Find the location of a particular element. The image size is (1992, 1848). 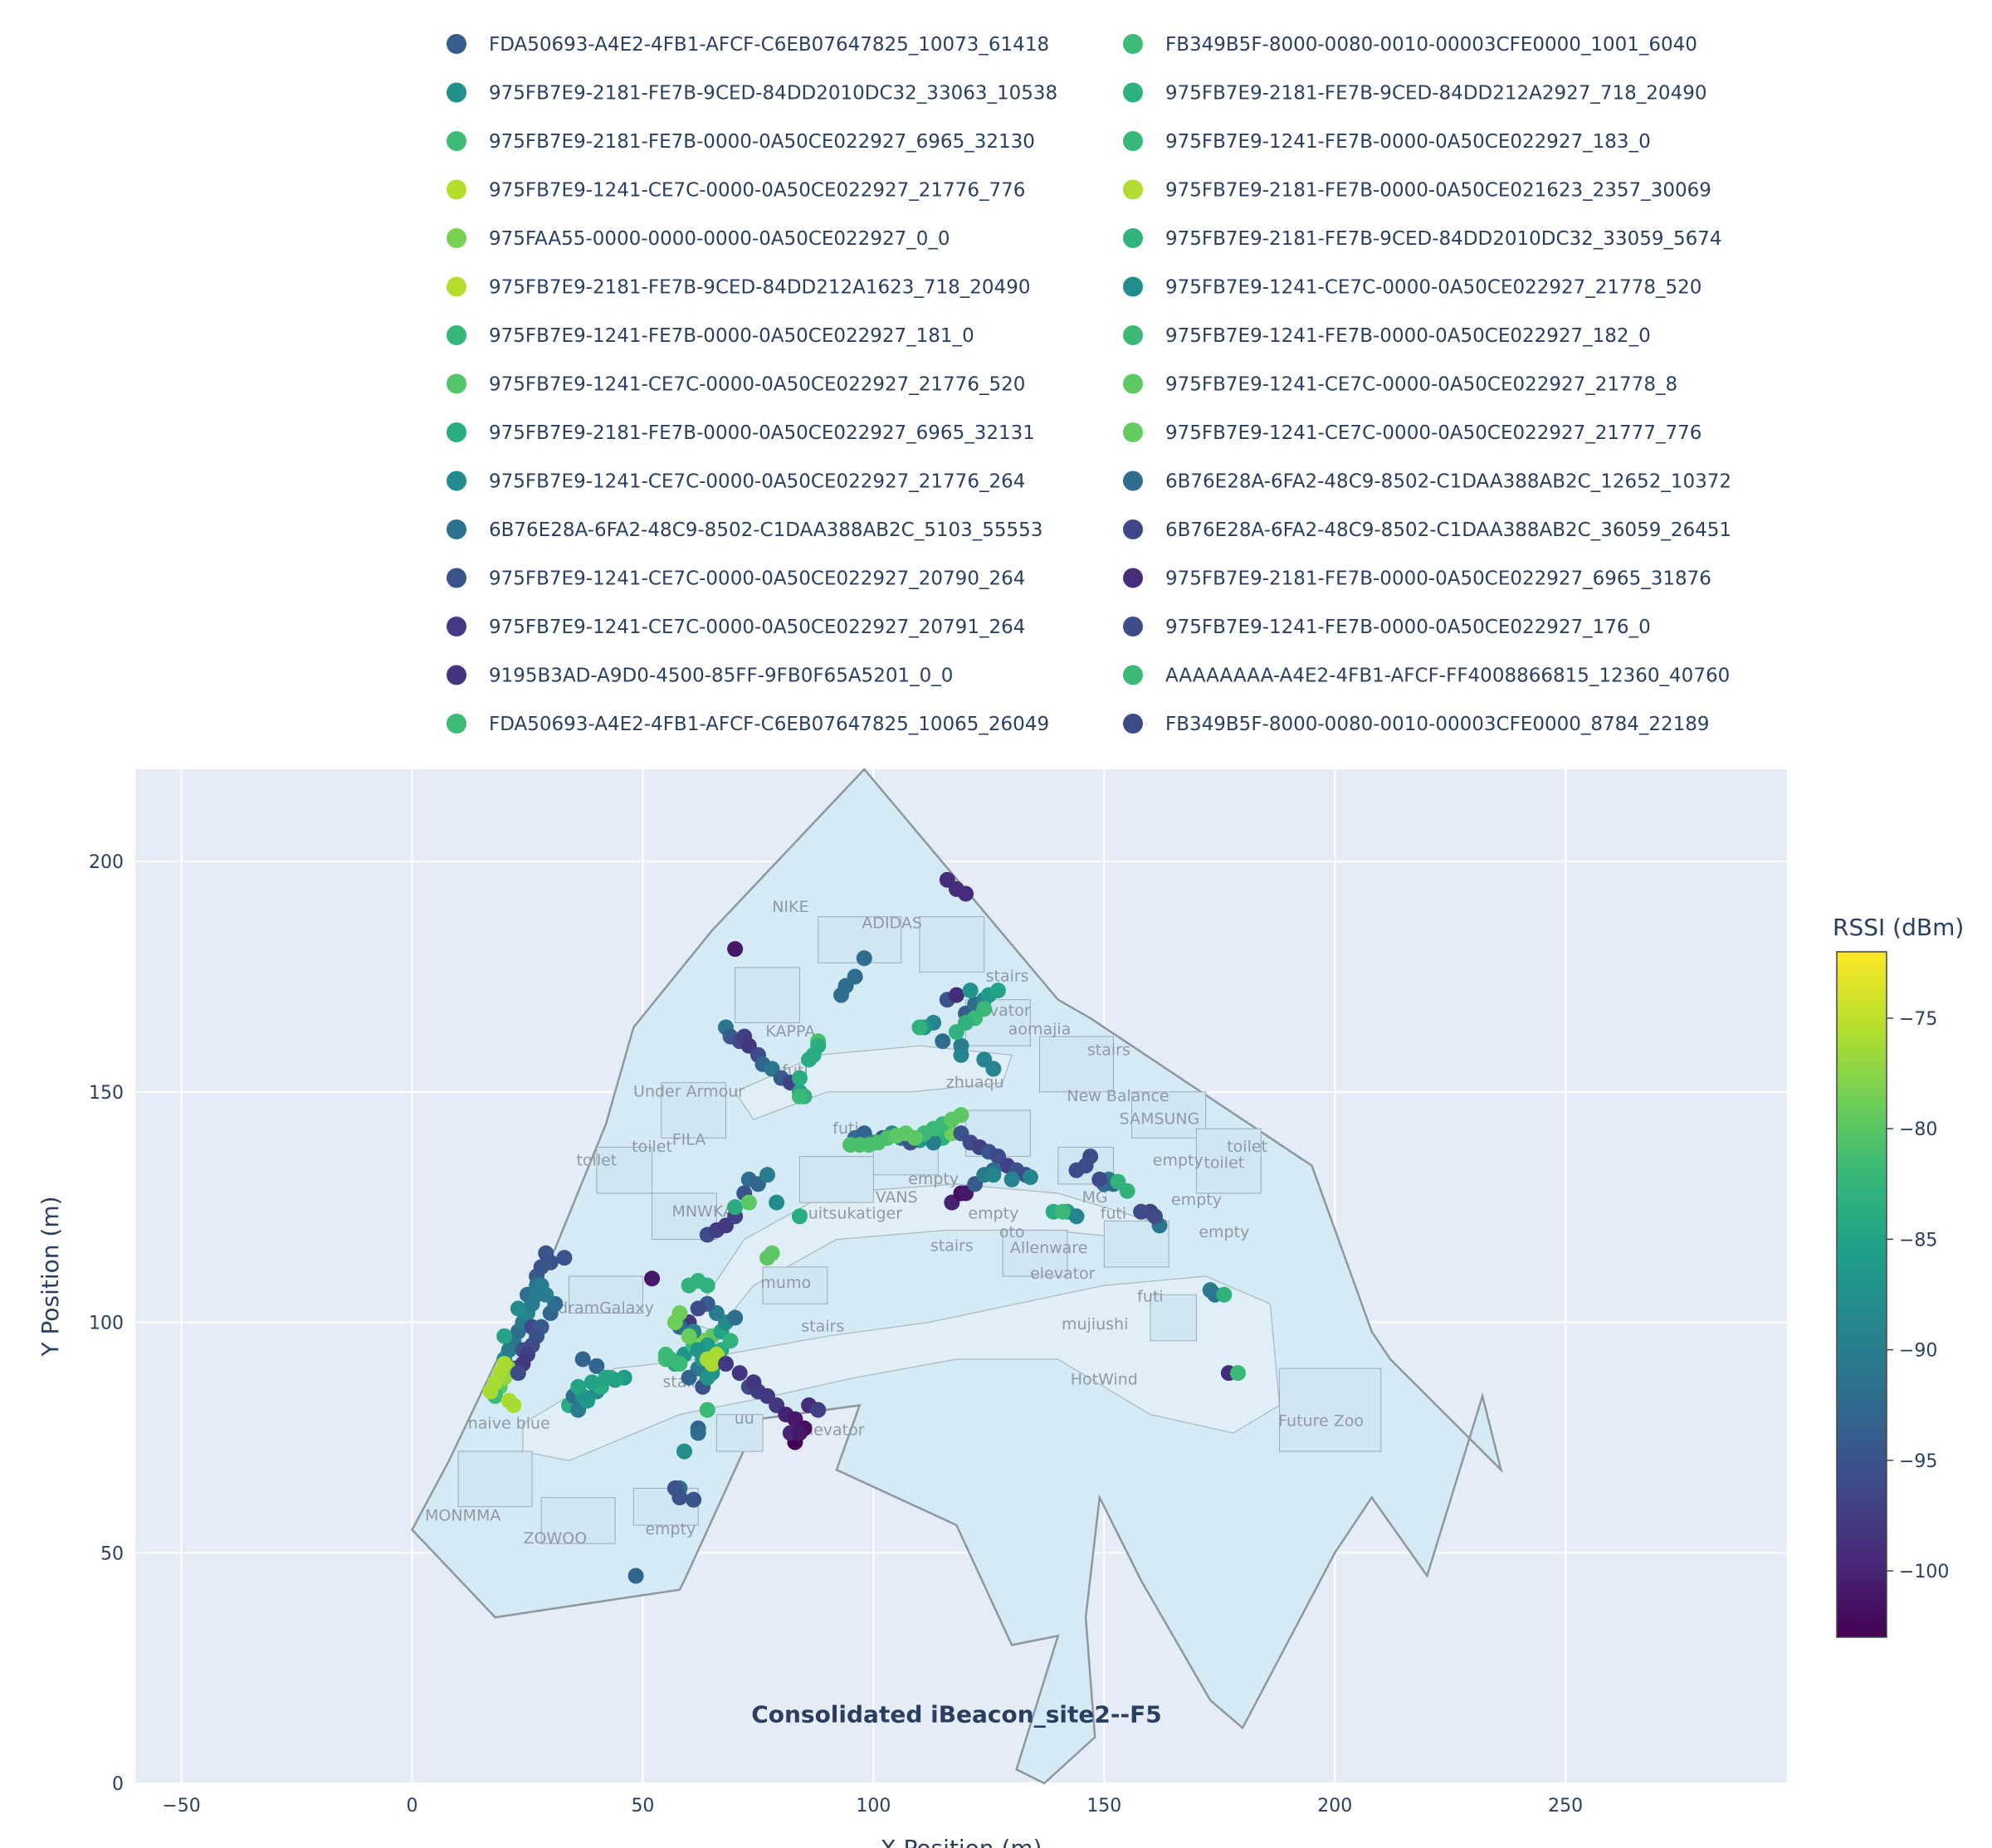

colorbar-gradient is located at coordinates (1862, 1294).